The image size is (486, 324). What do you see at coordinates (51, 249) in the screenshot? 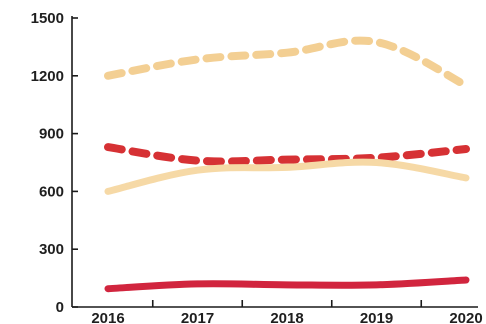
I see `y-tick-label-300: 300` at bounding box center [51, 249].